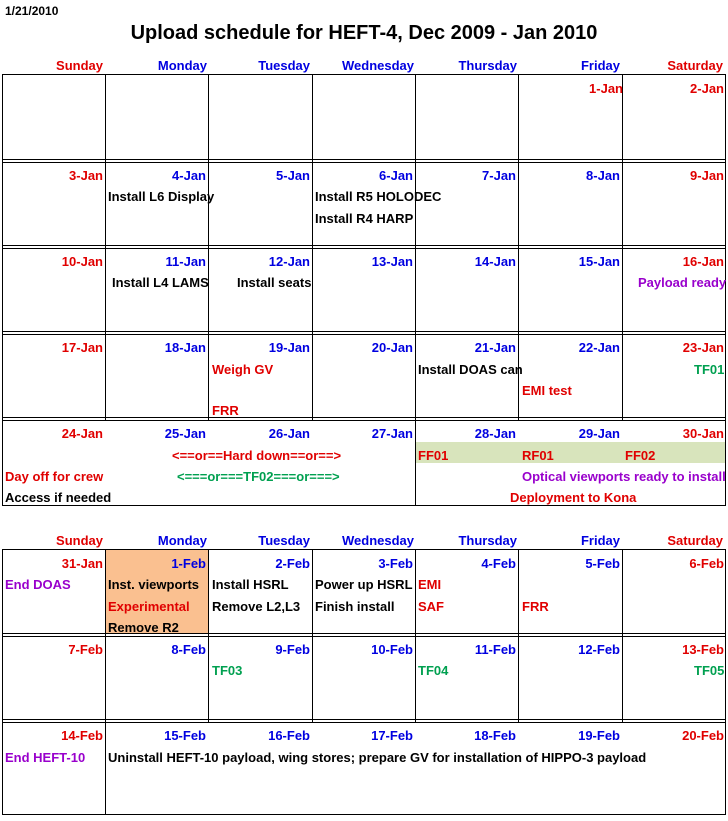 The height and width of the screenshot is (821, 728). What do you see at coordinates (292, 563) in the screenshot?
I see `day-2-feb: 2-Feb` at bounding box center [292, 563].